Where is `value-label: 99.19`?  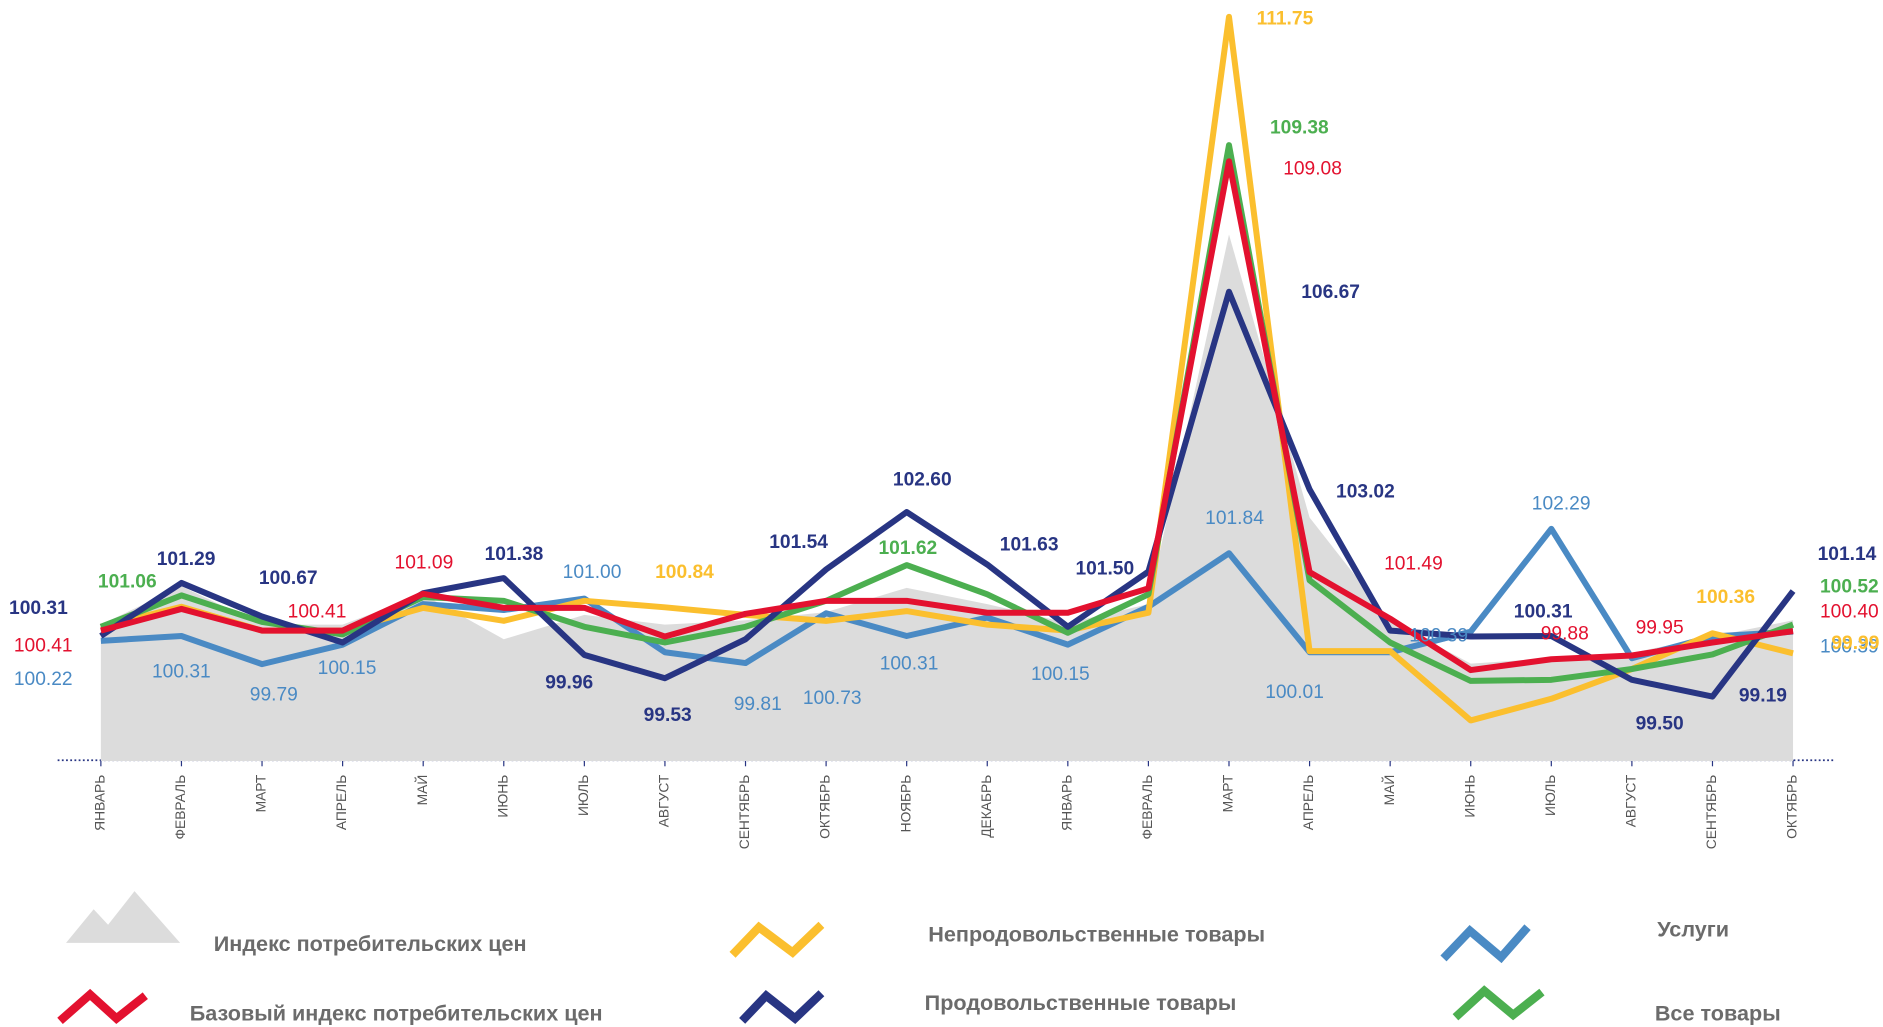 value-label: 99.19 is located at coordinates (1763, 696).